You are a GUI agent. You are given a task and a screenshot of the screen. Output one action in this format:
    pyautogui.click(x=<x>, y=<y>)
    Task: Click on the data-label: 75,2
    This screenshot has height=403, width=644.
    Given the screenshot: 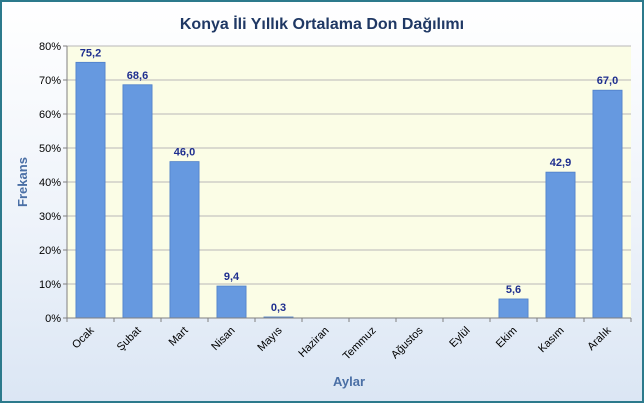 What is the action you would take?
    pyautogui.click(x=90, y=53)
    